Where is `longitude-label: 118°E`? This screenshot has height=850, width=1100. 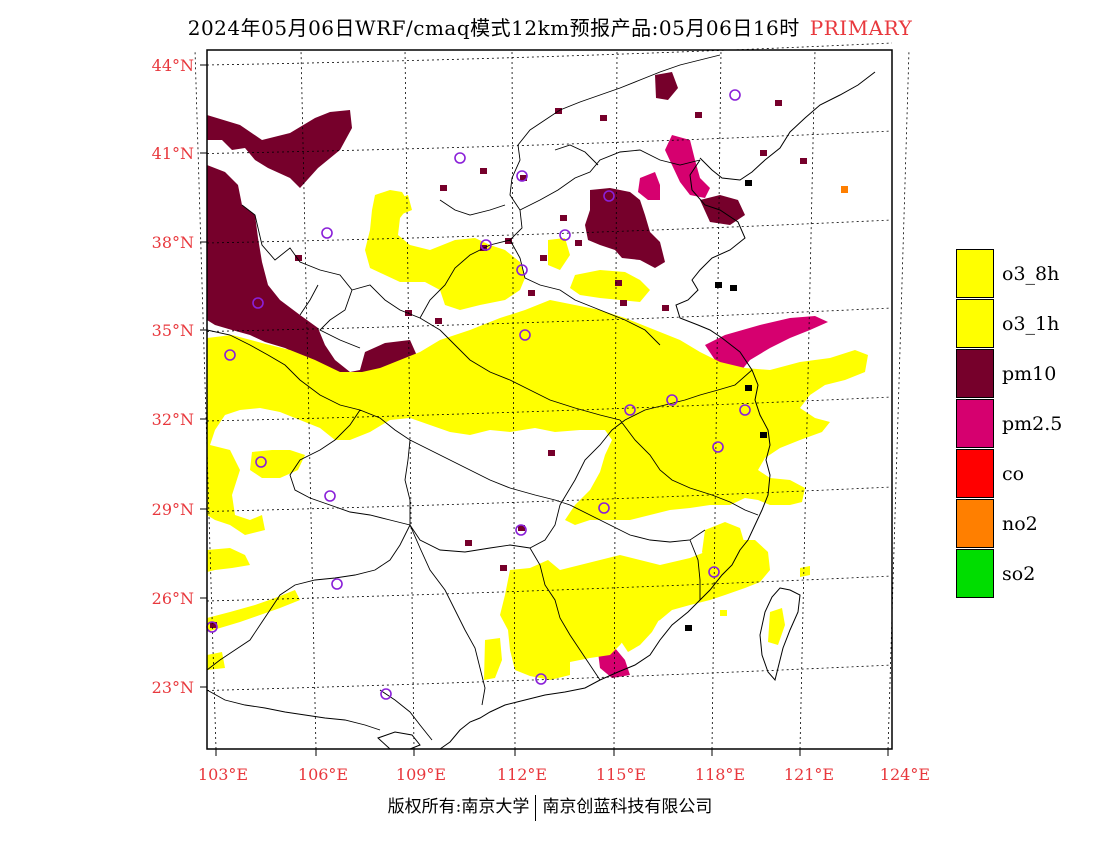 longitude-label: 118°E is located at coordinates (720, 774).